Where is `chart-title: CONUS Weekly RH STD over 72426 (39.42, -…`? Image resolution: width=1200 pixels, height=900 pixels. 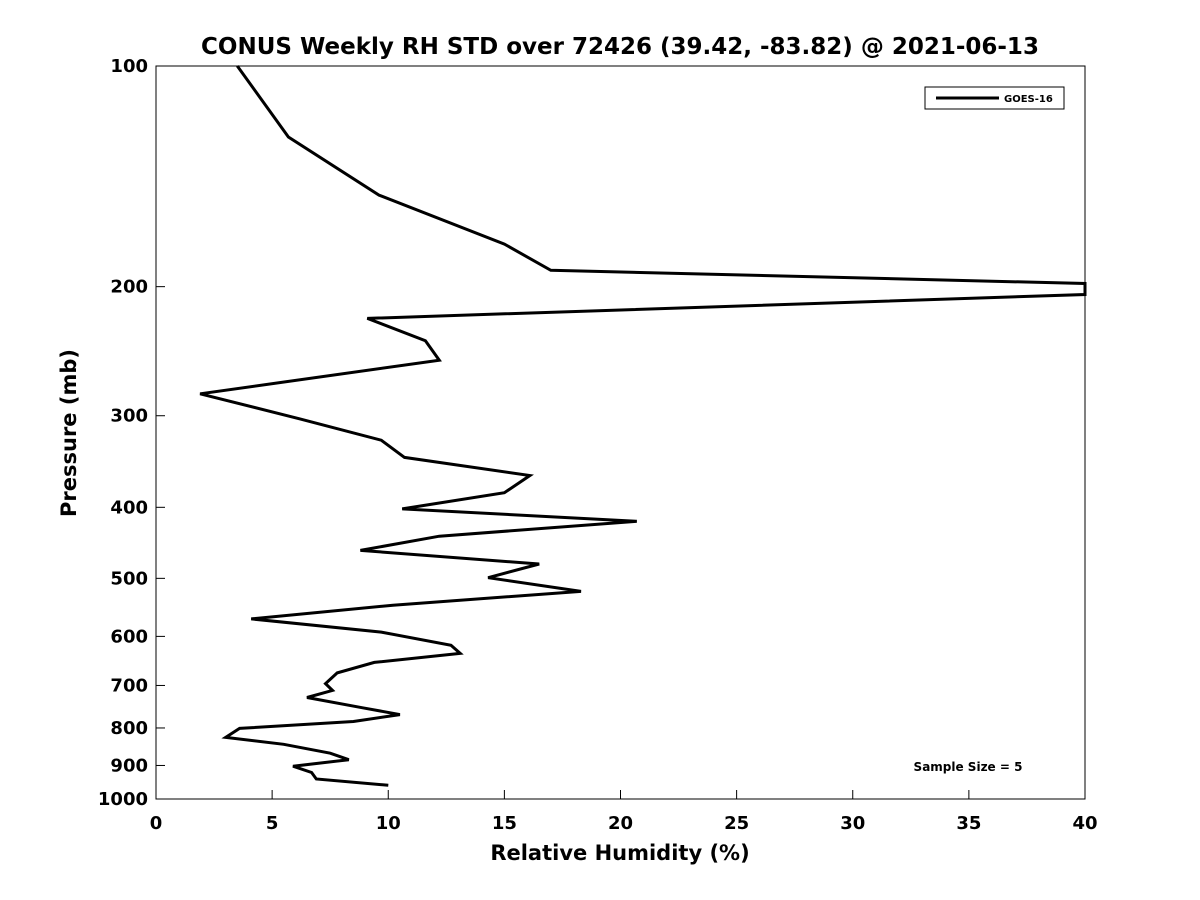
chart-title: CONUS Weekly RH STD over 72426 (39.42, -… is located at coordinates (620, 47).